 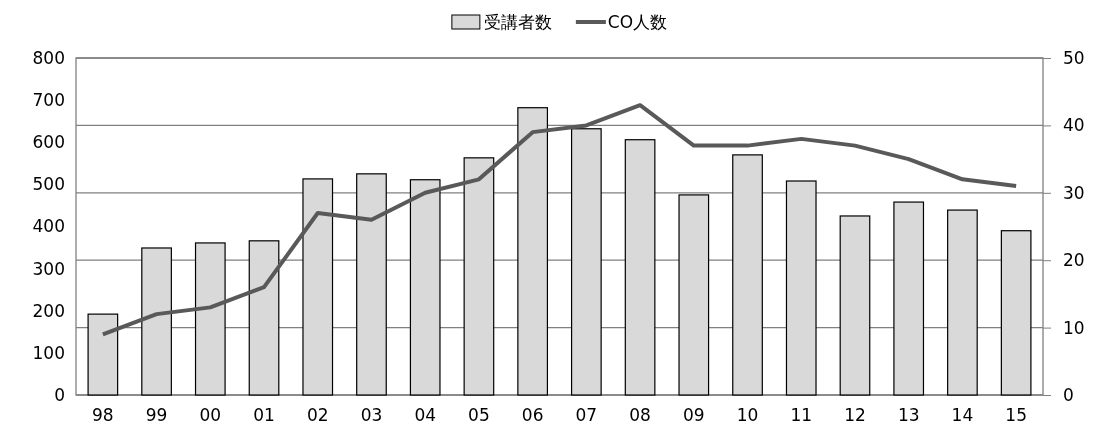 I want to click on x-tick-label: 12, so click(x=855, y=415).